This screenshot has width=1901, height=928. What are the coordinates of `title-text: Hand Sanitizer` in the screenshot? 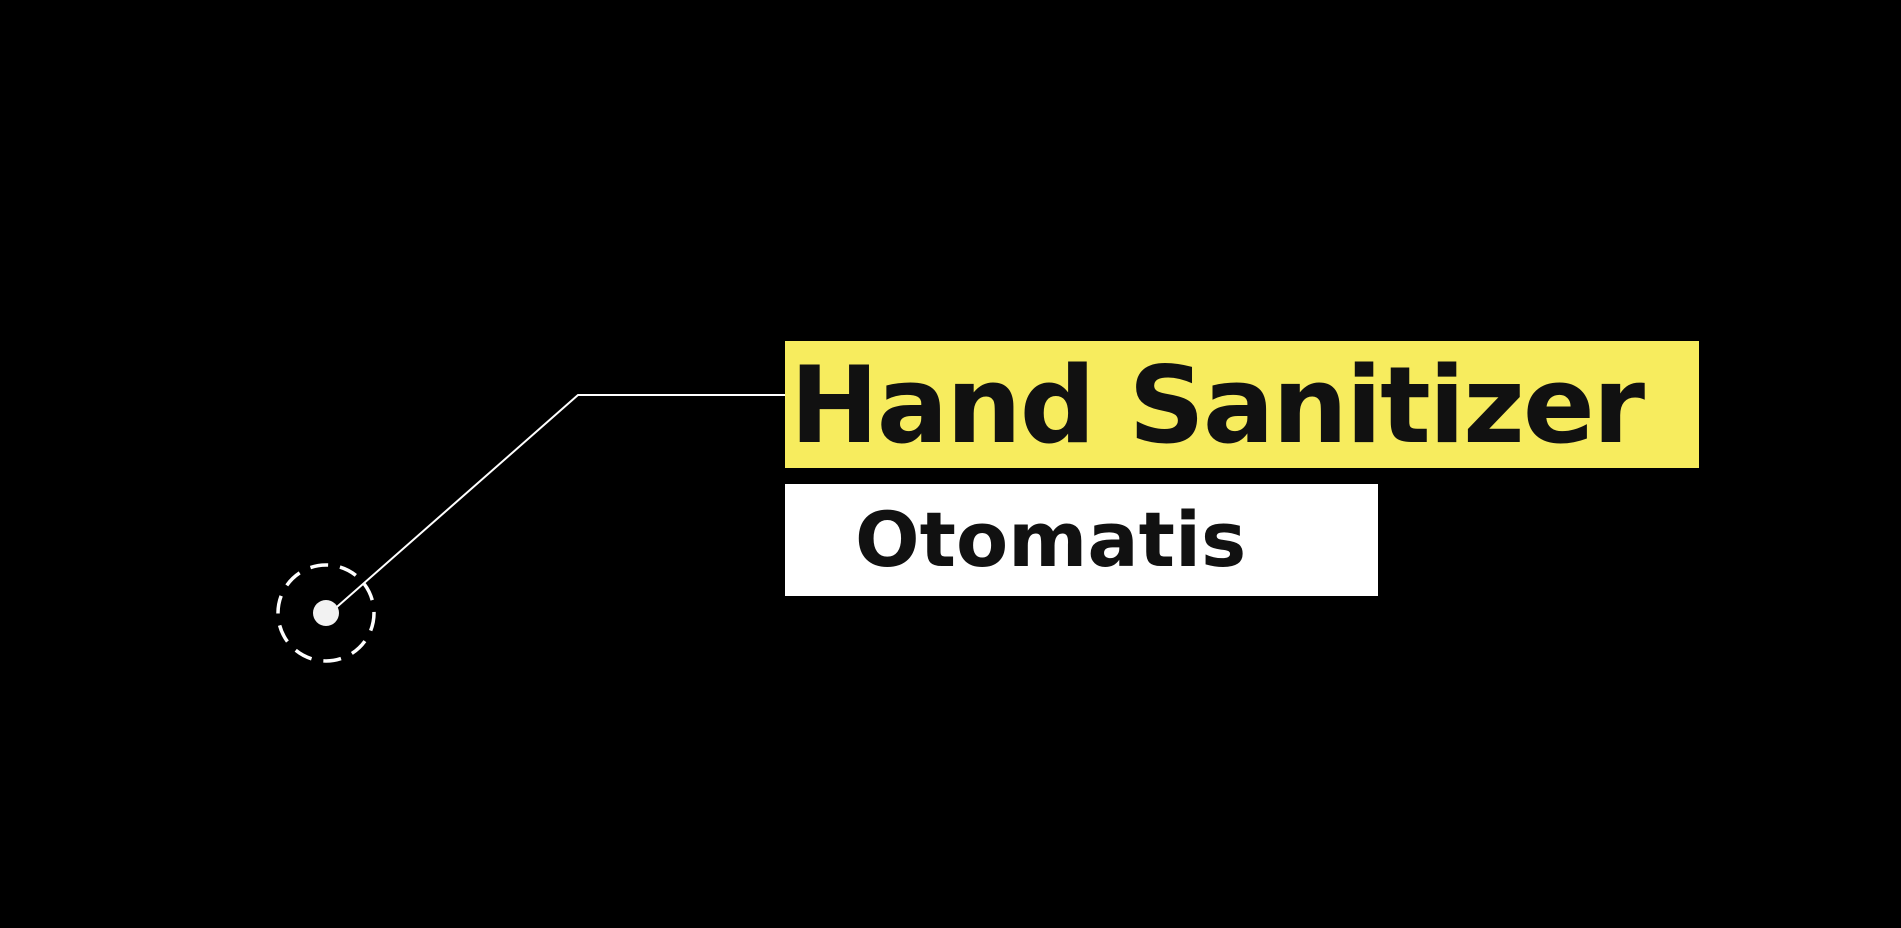 It's located at (1217, 405).